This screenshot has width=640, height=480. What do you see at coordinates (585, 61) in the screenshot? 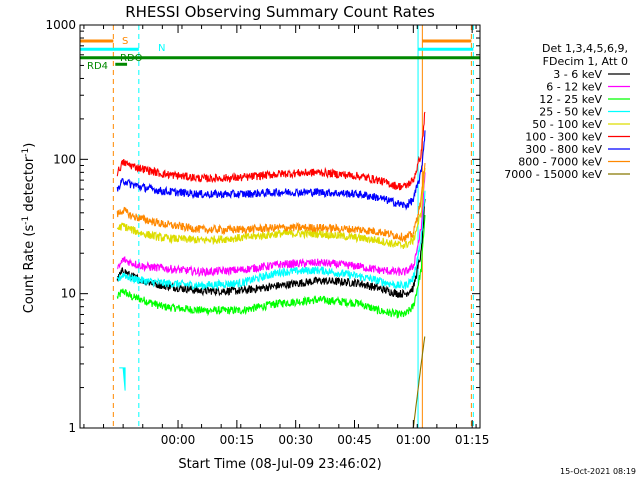
I see `legend-header-line-2: FDecim 1, Att 0` at bounding box center [585, 61].